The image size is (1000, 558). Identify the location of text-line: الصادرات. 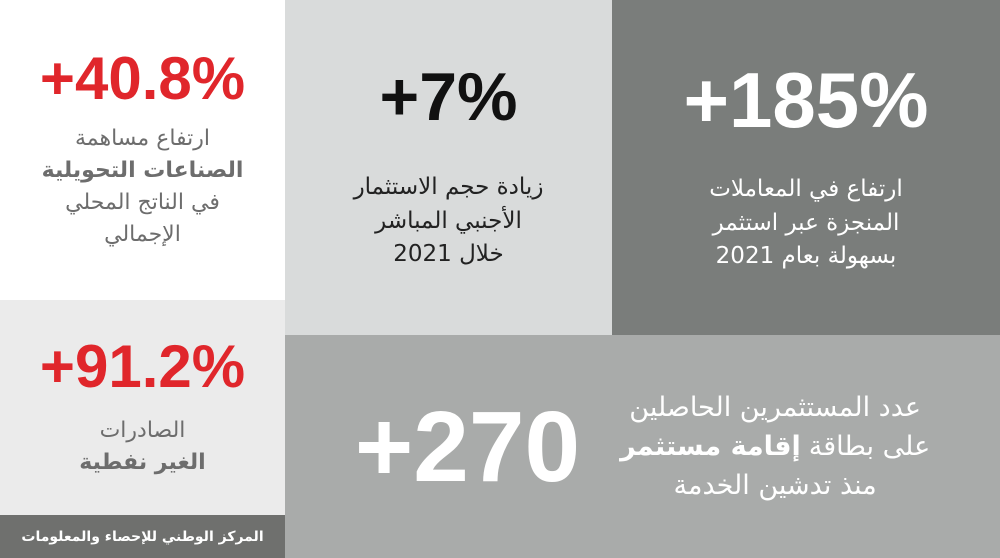
(142, 431).